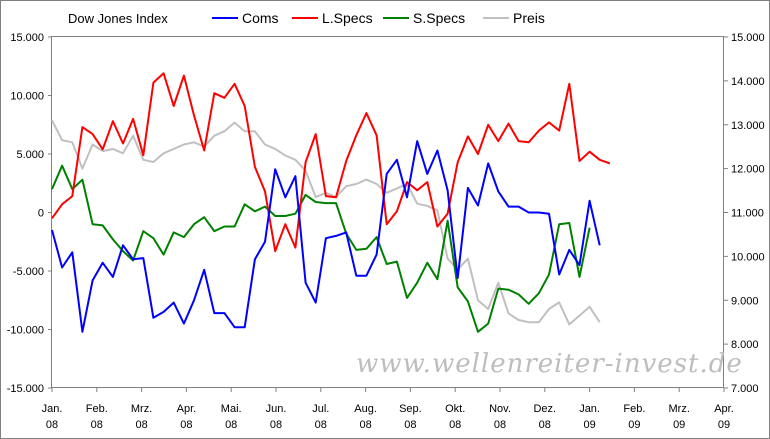 This screenshot has width=770, height=439. What do you see at coordinates (745, 389) in the screenshot?
I see `right-tick-label: 7.000` at bounding box center [745, 389].